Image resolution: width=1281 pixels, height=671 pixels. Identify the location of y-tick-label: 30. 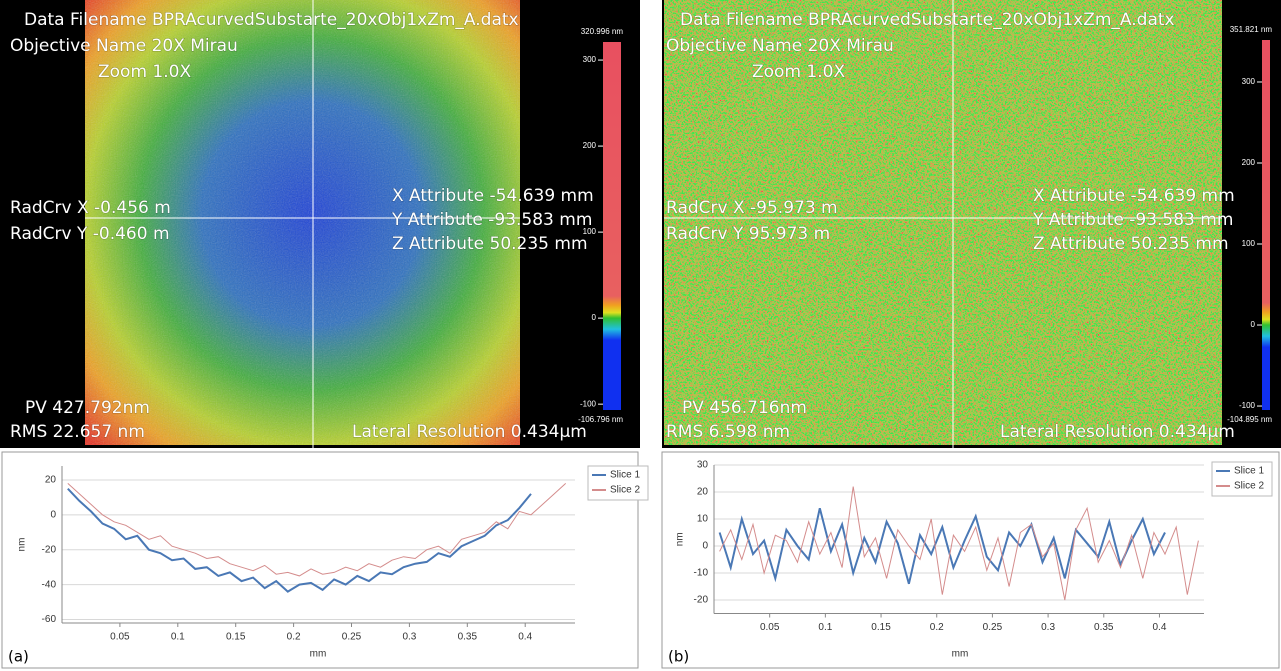
(703, 465).